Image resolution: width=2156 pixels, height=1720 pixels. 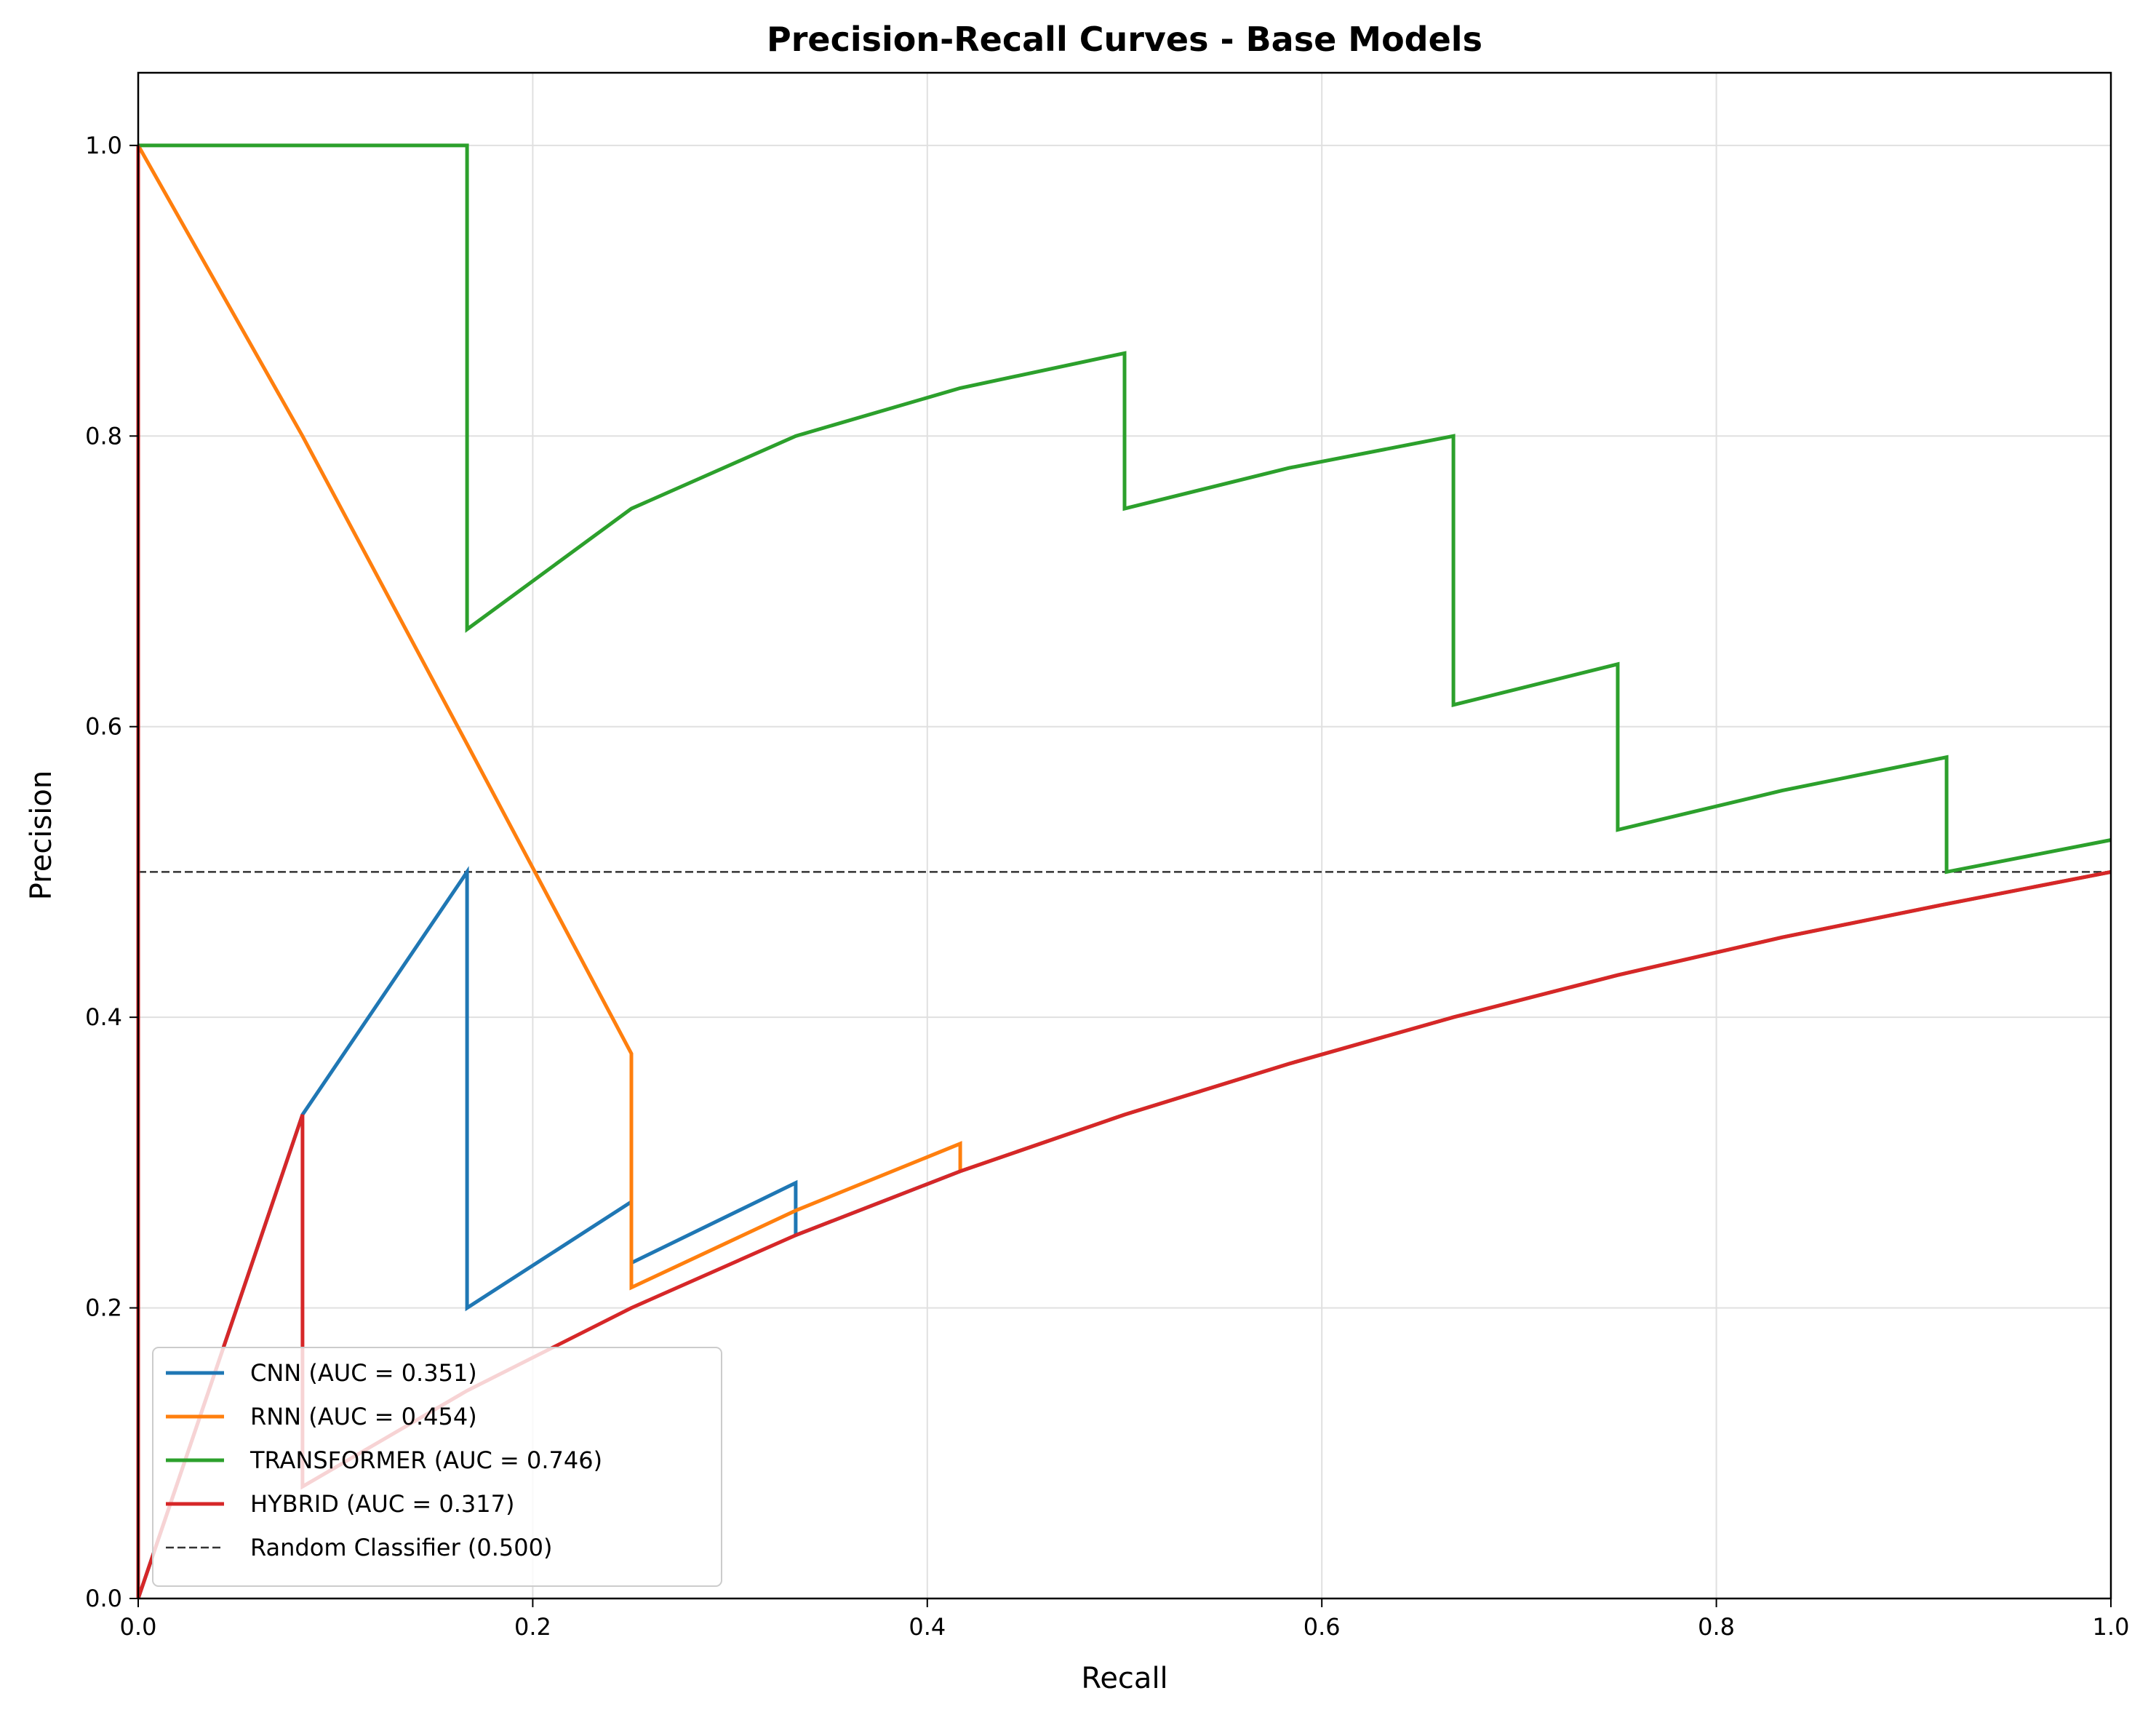 What do you see at coordinates (41, 836) in the screenshot?
I see `y-axis-label: Precision` at bounding box center [41, 836].